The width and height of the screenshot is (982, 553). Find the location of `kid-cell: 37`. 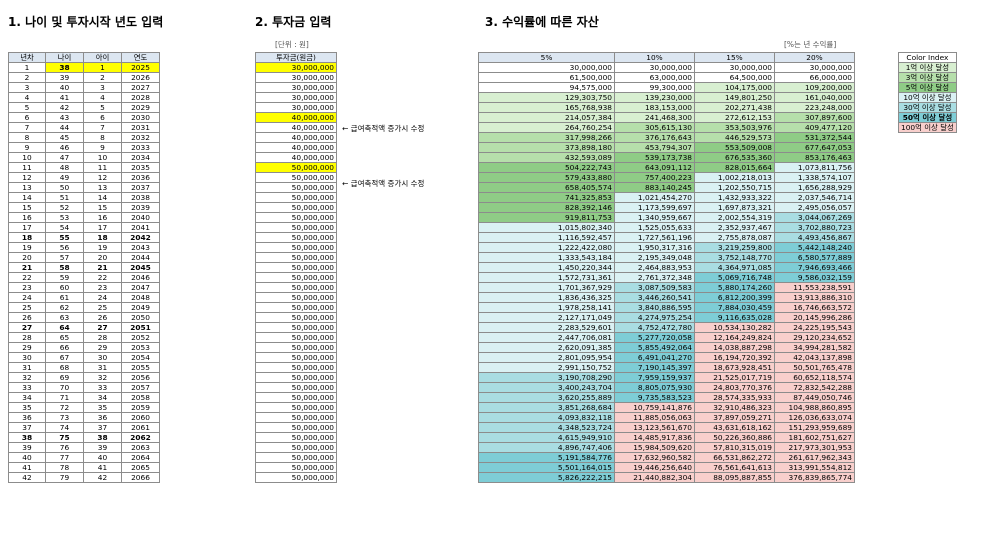

kid-cell: 37 is located at coordinates (102, 427).